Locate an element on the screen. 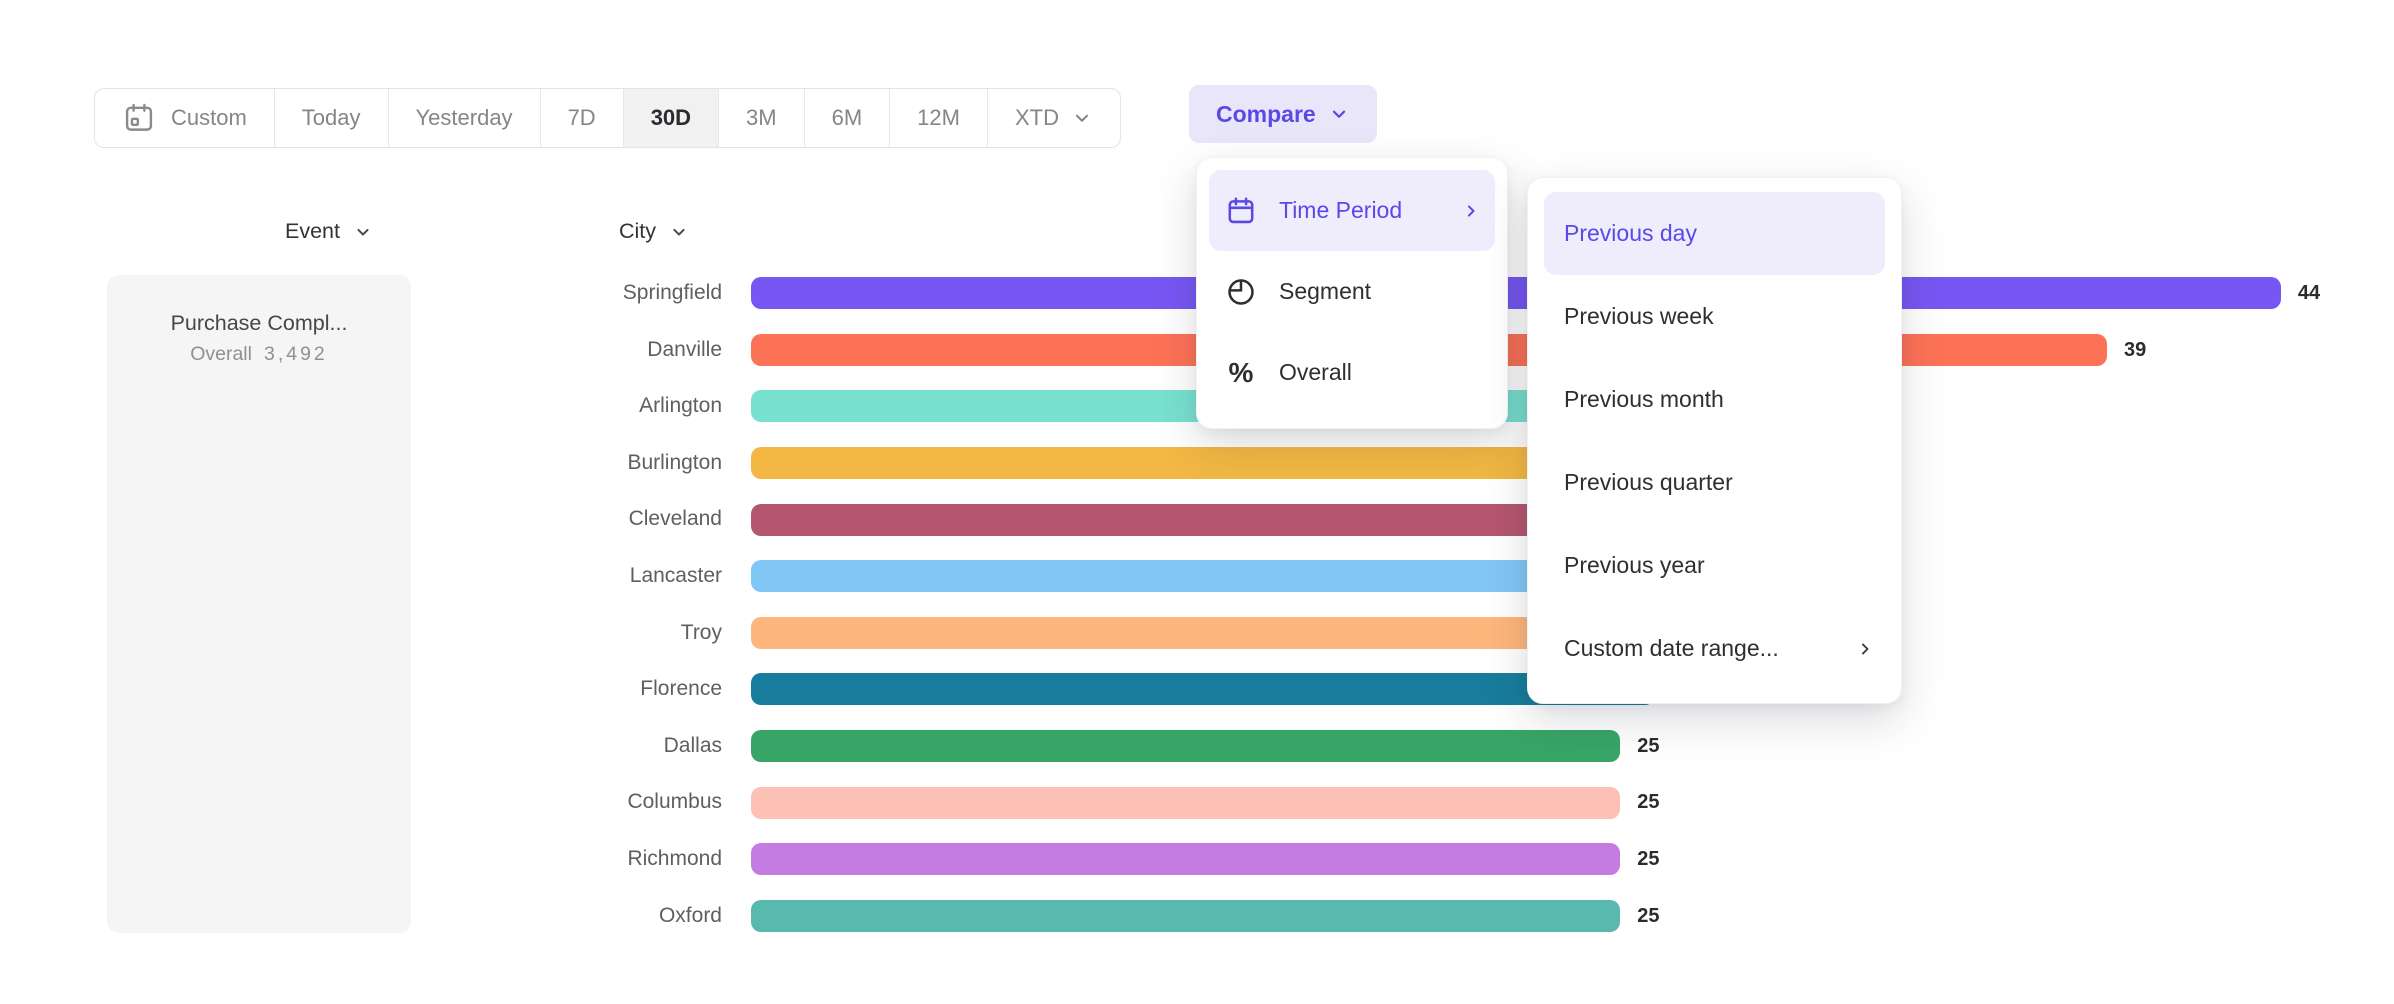  bar-value-label: 44 is located at coordinates (2309, 293).